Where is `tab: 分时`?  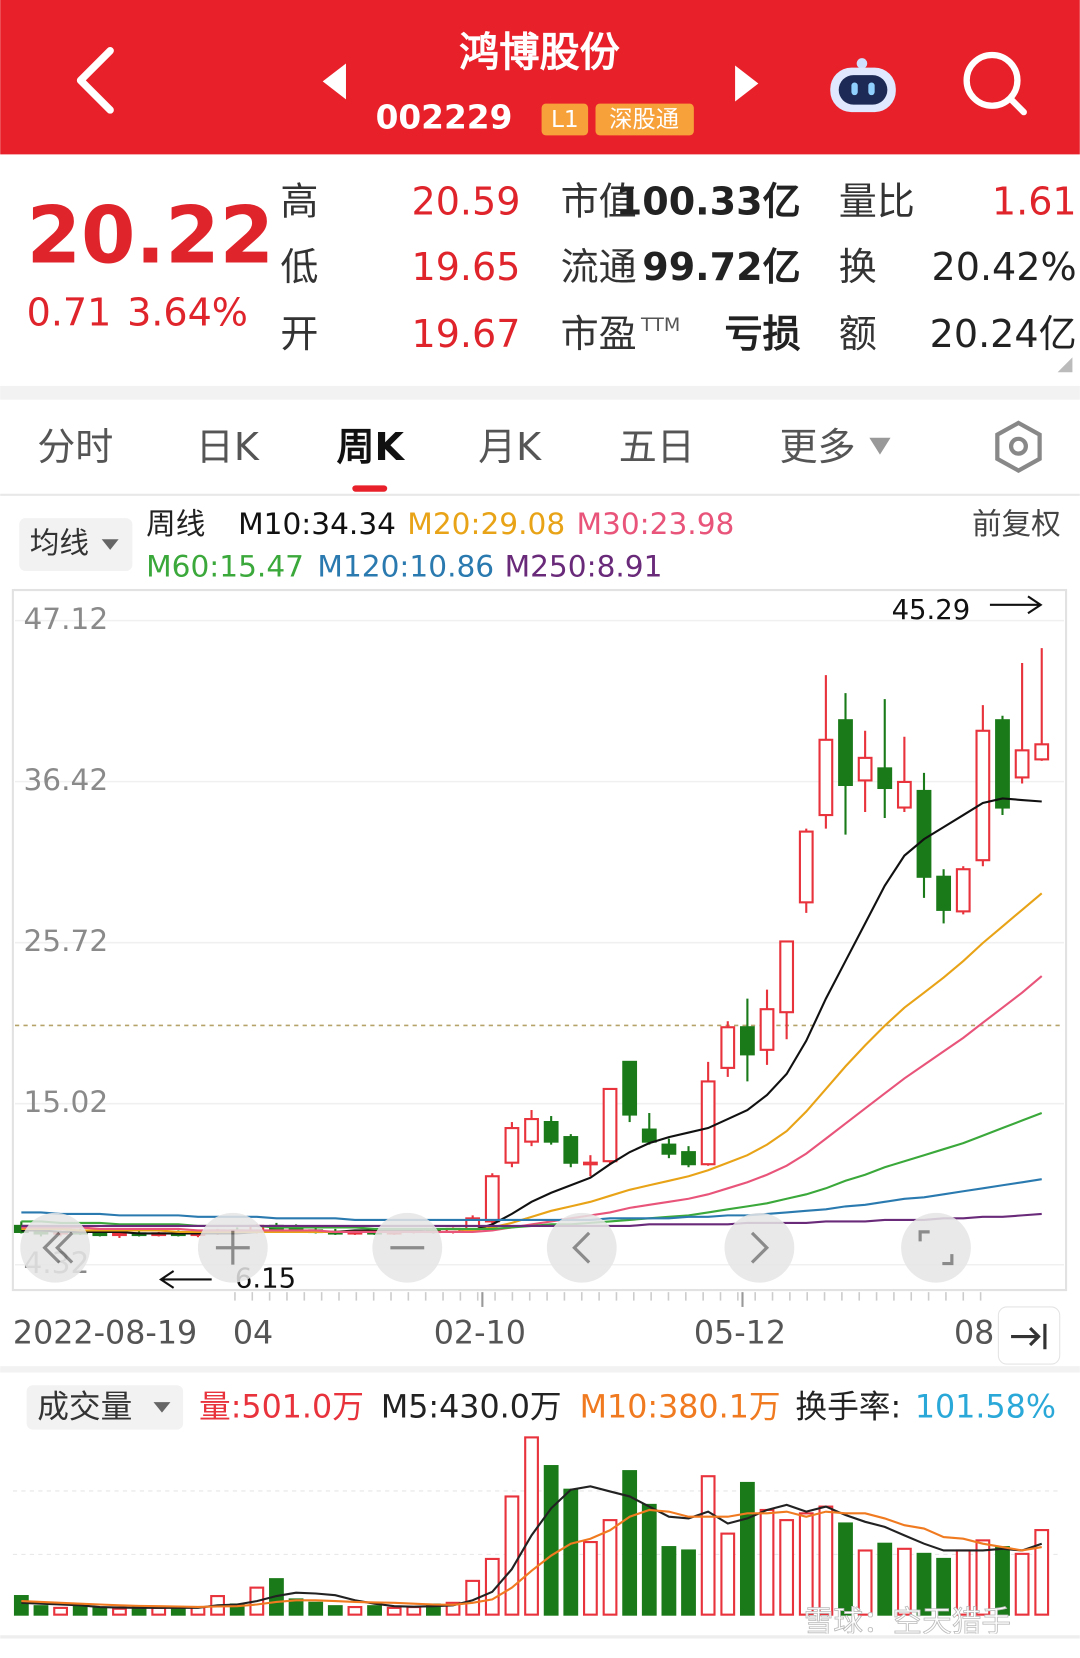 tab: 分时 is located at coordinates (75, 447).